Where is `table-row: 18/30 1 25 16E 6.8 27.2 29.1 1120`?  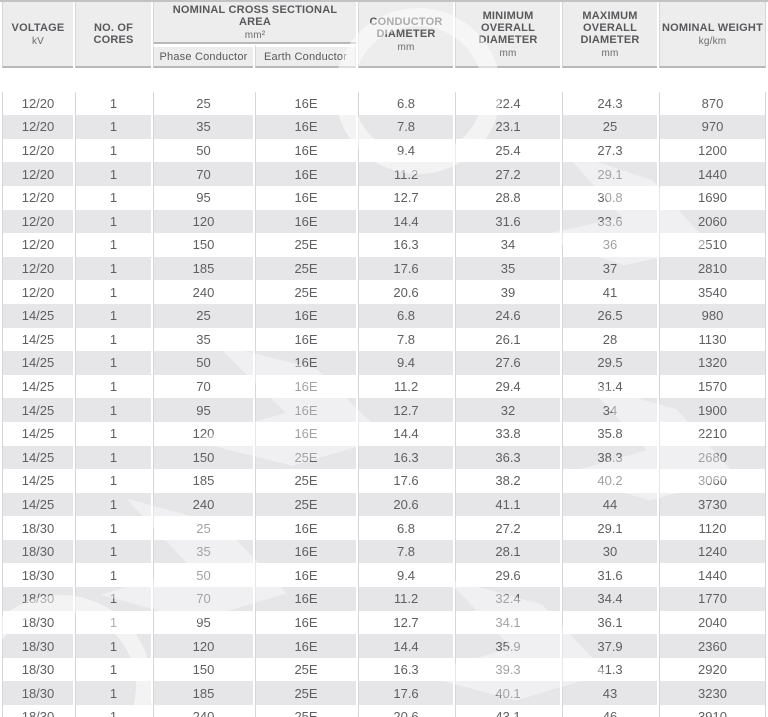
table-row: 18/30 1 25 16E 6.8 27.2 29.1 1120 is located at coordinates (384, 528).